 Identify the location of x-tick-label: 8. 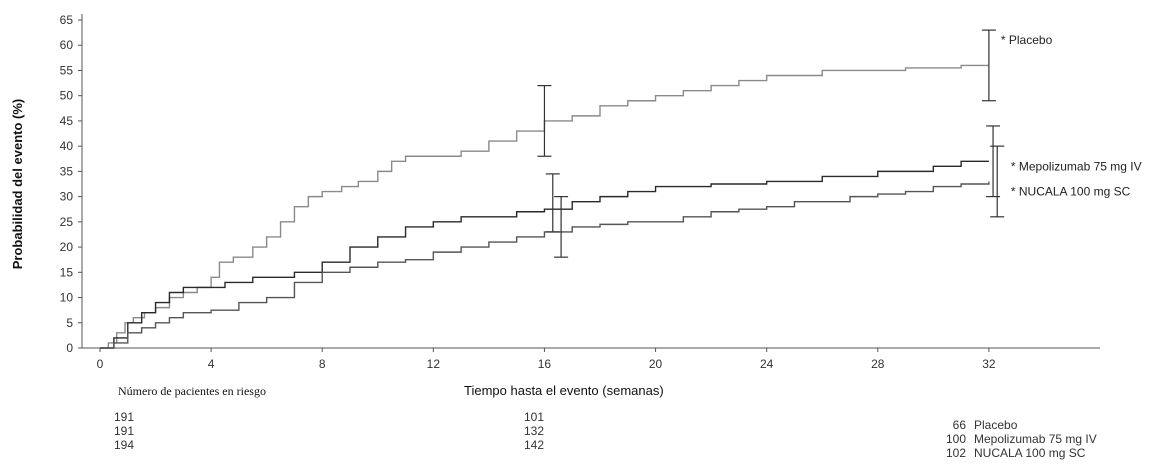
(322, 364).